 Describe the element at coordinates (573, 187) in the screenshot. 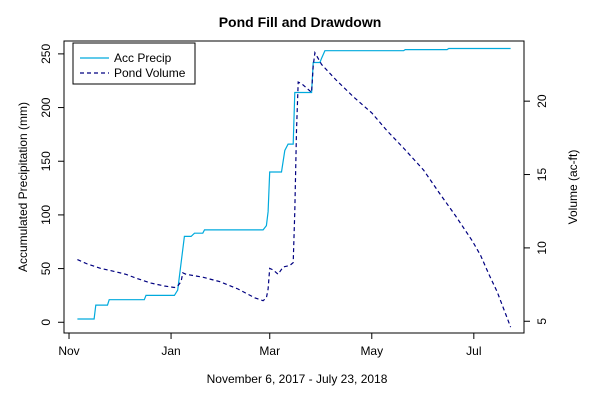

I see `y-axis-right-label: Volume (ac-ft)` at that location.